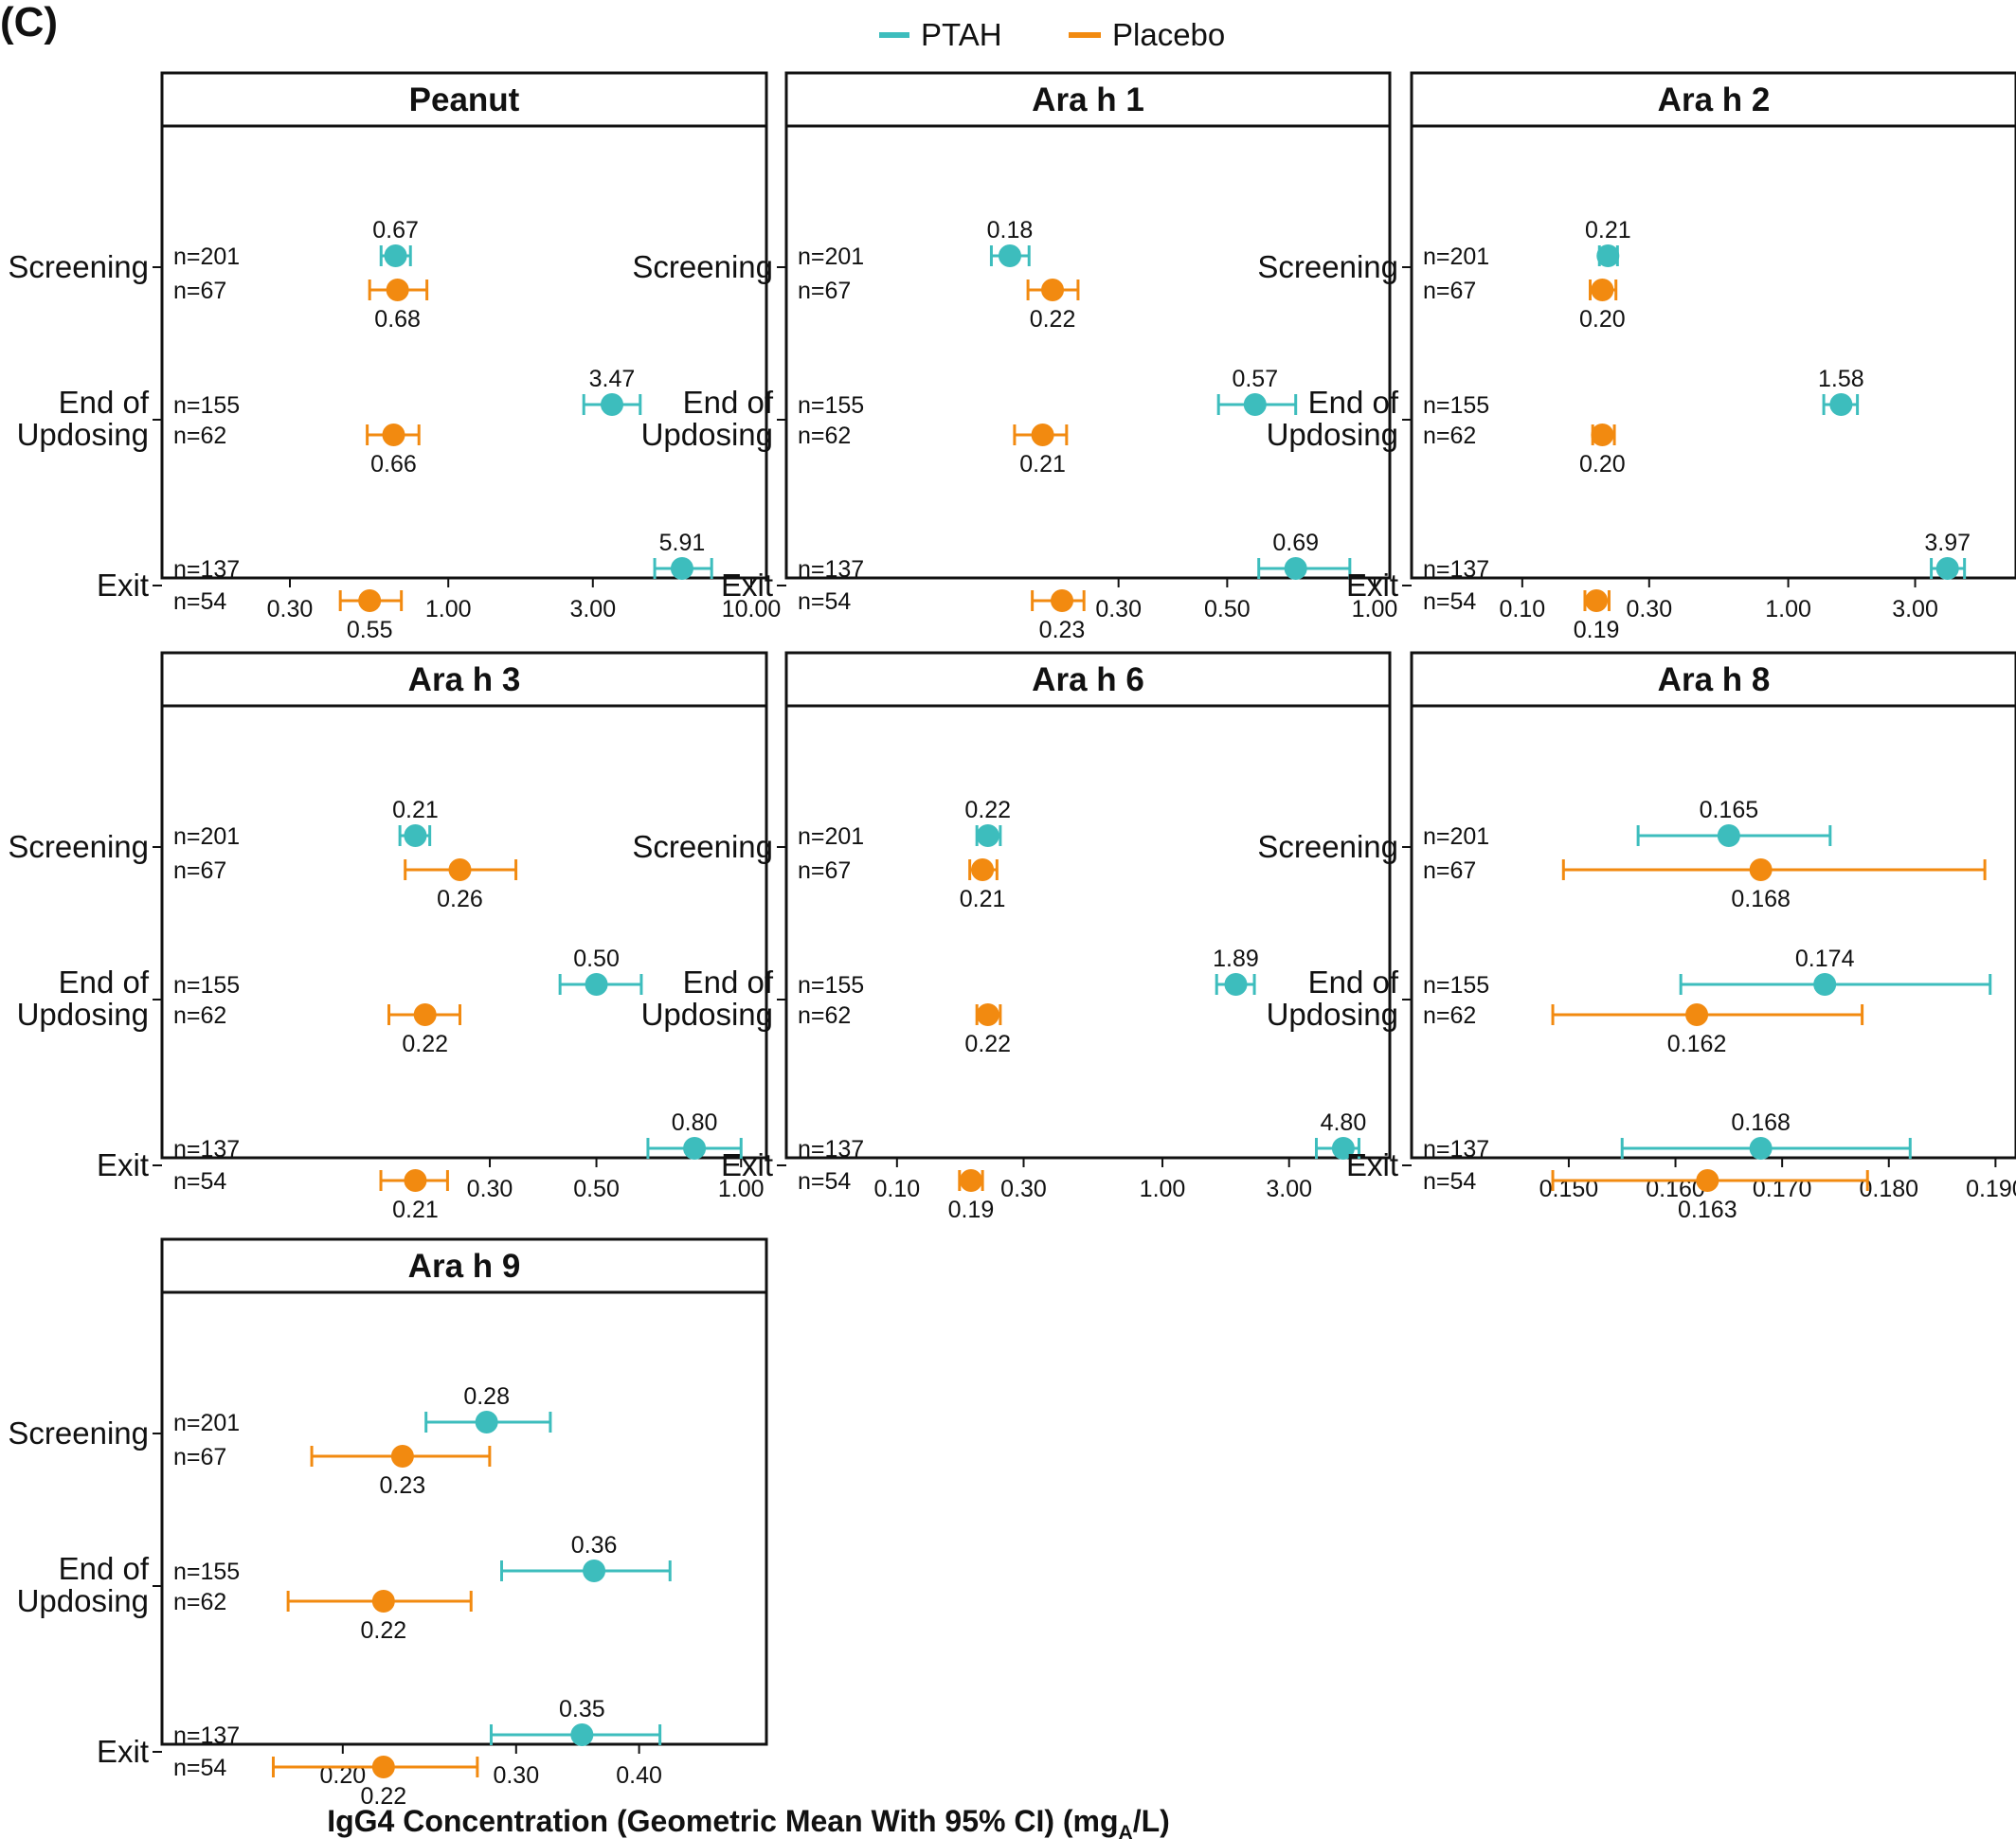  Describe the element at coordinates (594, 1545) in the screenshot. I see `ptah-value-label: 0.36` at that location.